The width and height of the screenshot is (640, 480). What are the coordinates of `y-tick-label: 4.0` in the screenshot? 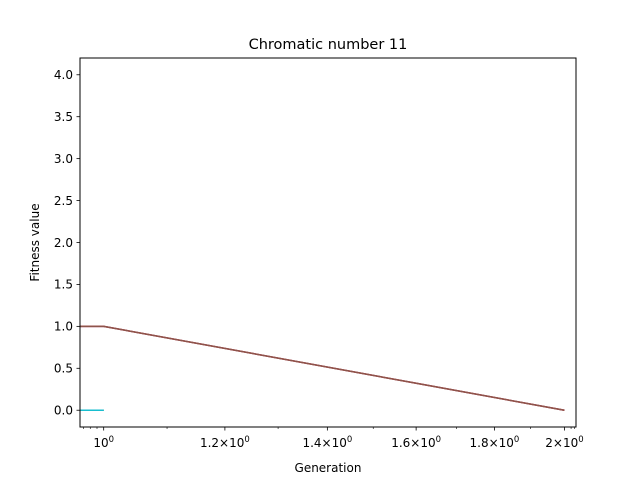 It's located at (63, 75).